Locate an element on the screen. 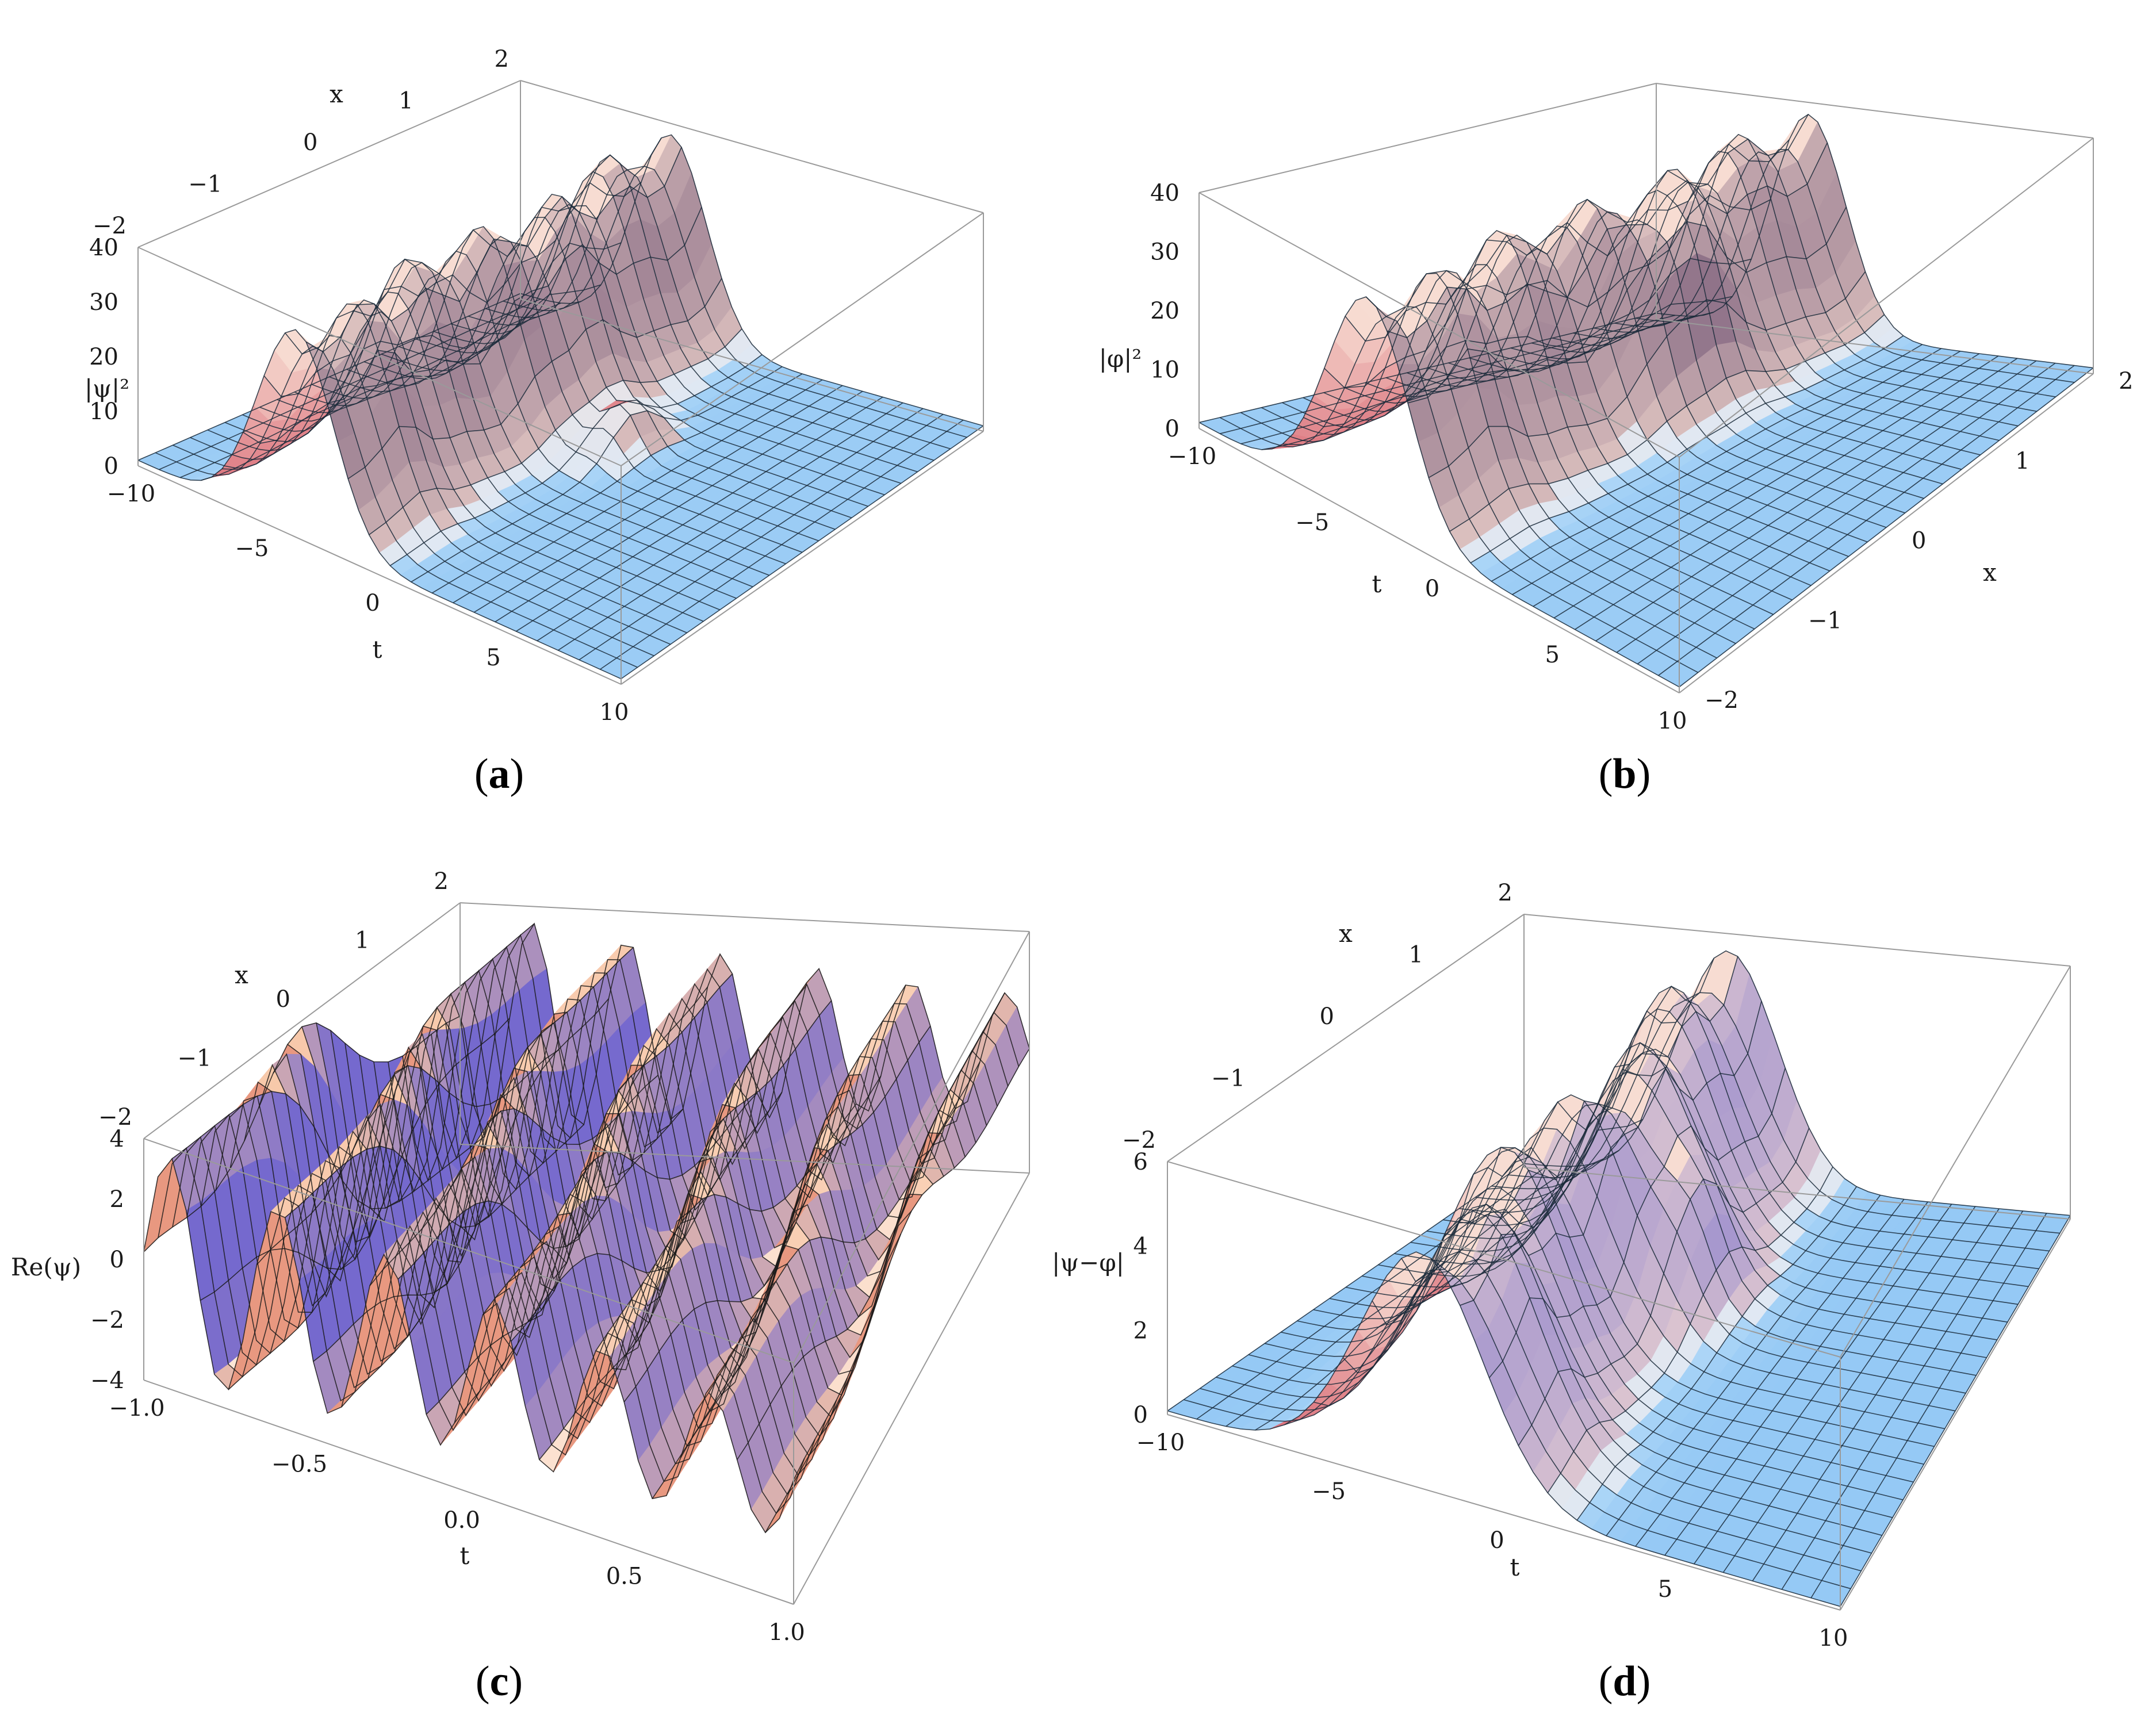 The image size is (2156, 1713). panel-d-x-tick-label: −1 is located at coordinates (1228, 1079).